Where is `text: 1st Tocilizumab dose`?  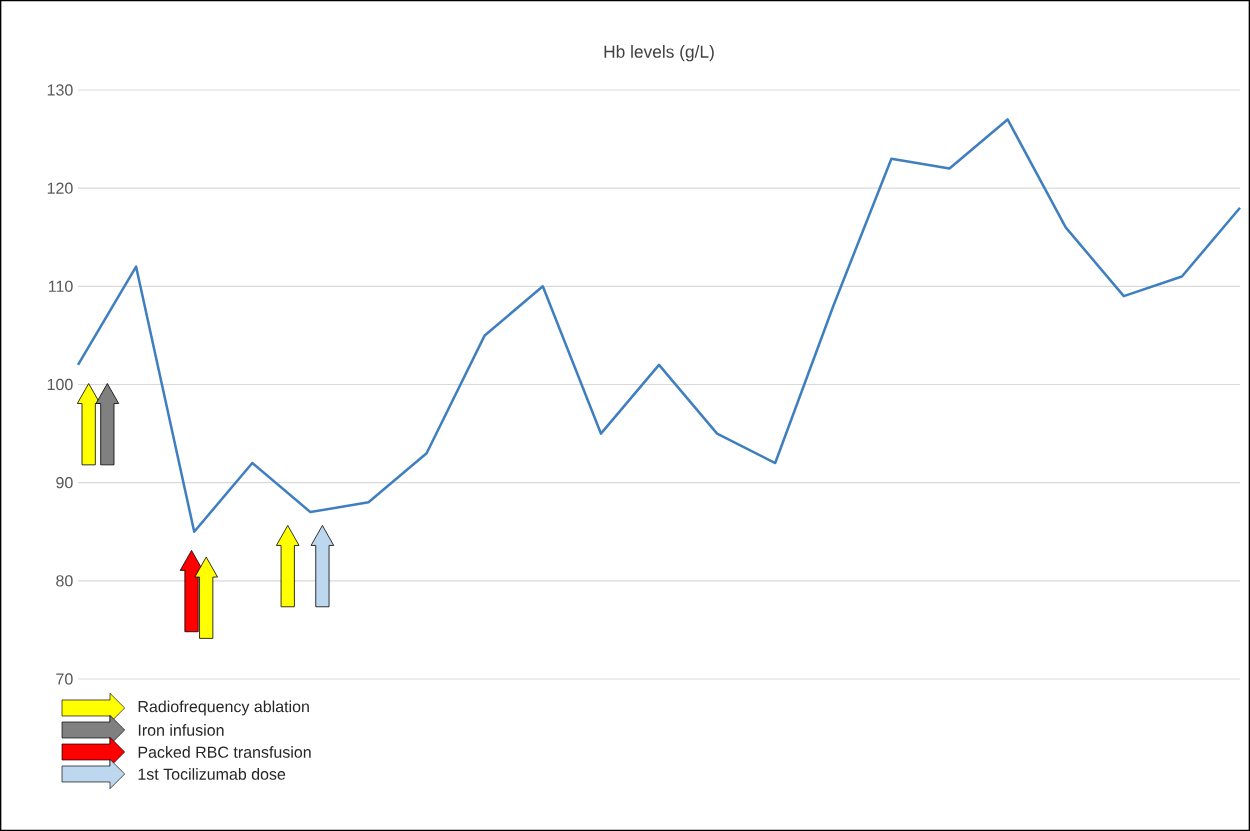 text: 1st Tocilizumab dose is located at coordinates (212, 774).